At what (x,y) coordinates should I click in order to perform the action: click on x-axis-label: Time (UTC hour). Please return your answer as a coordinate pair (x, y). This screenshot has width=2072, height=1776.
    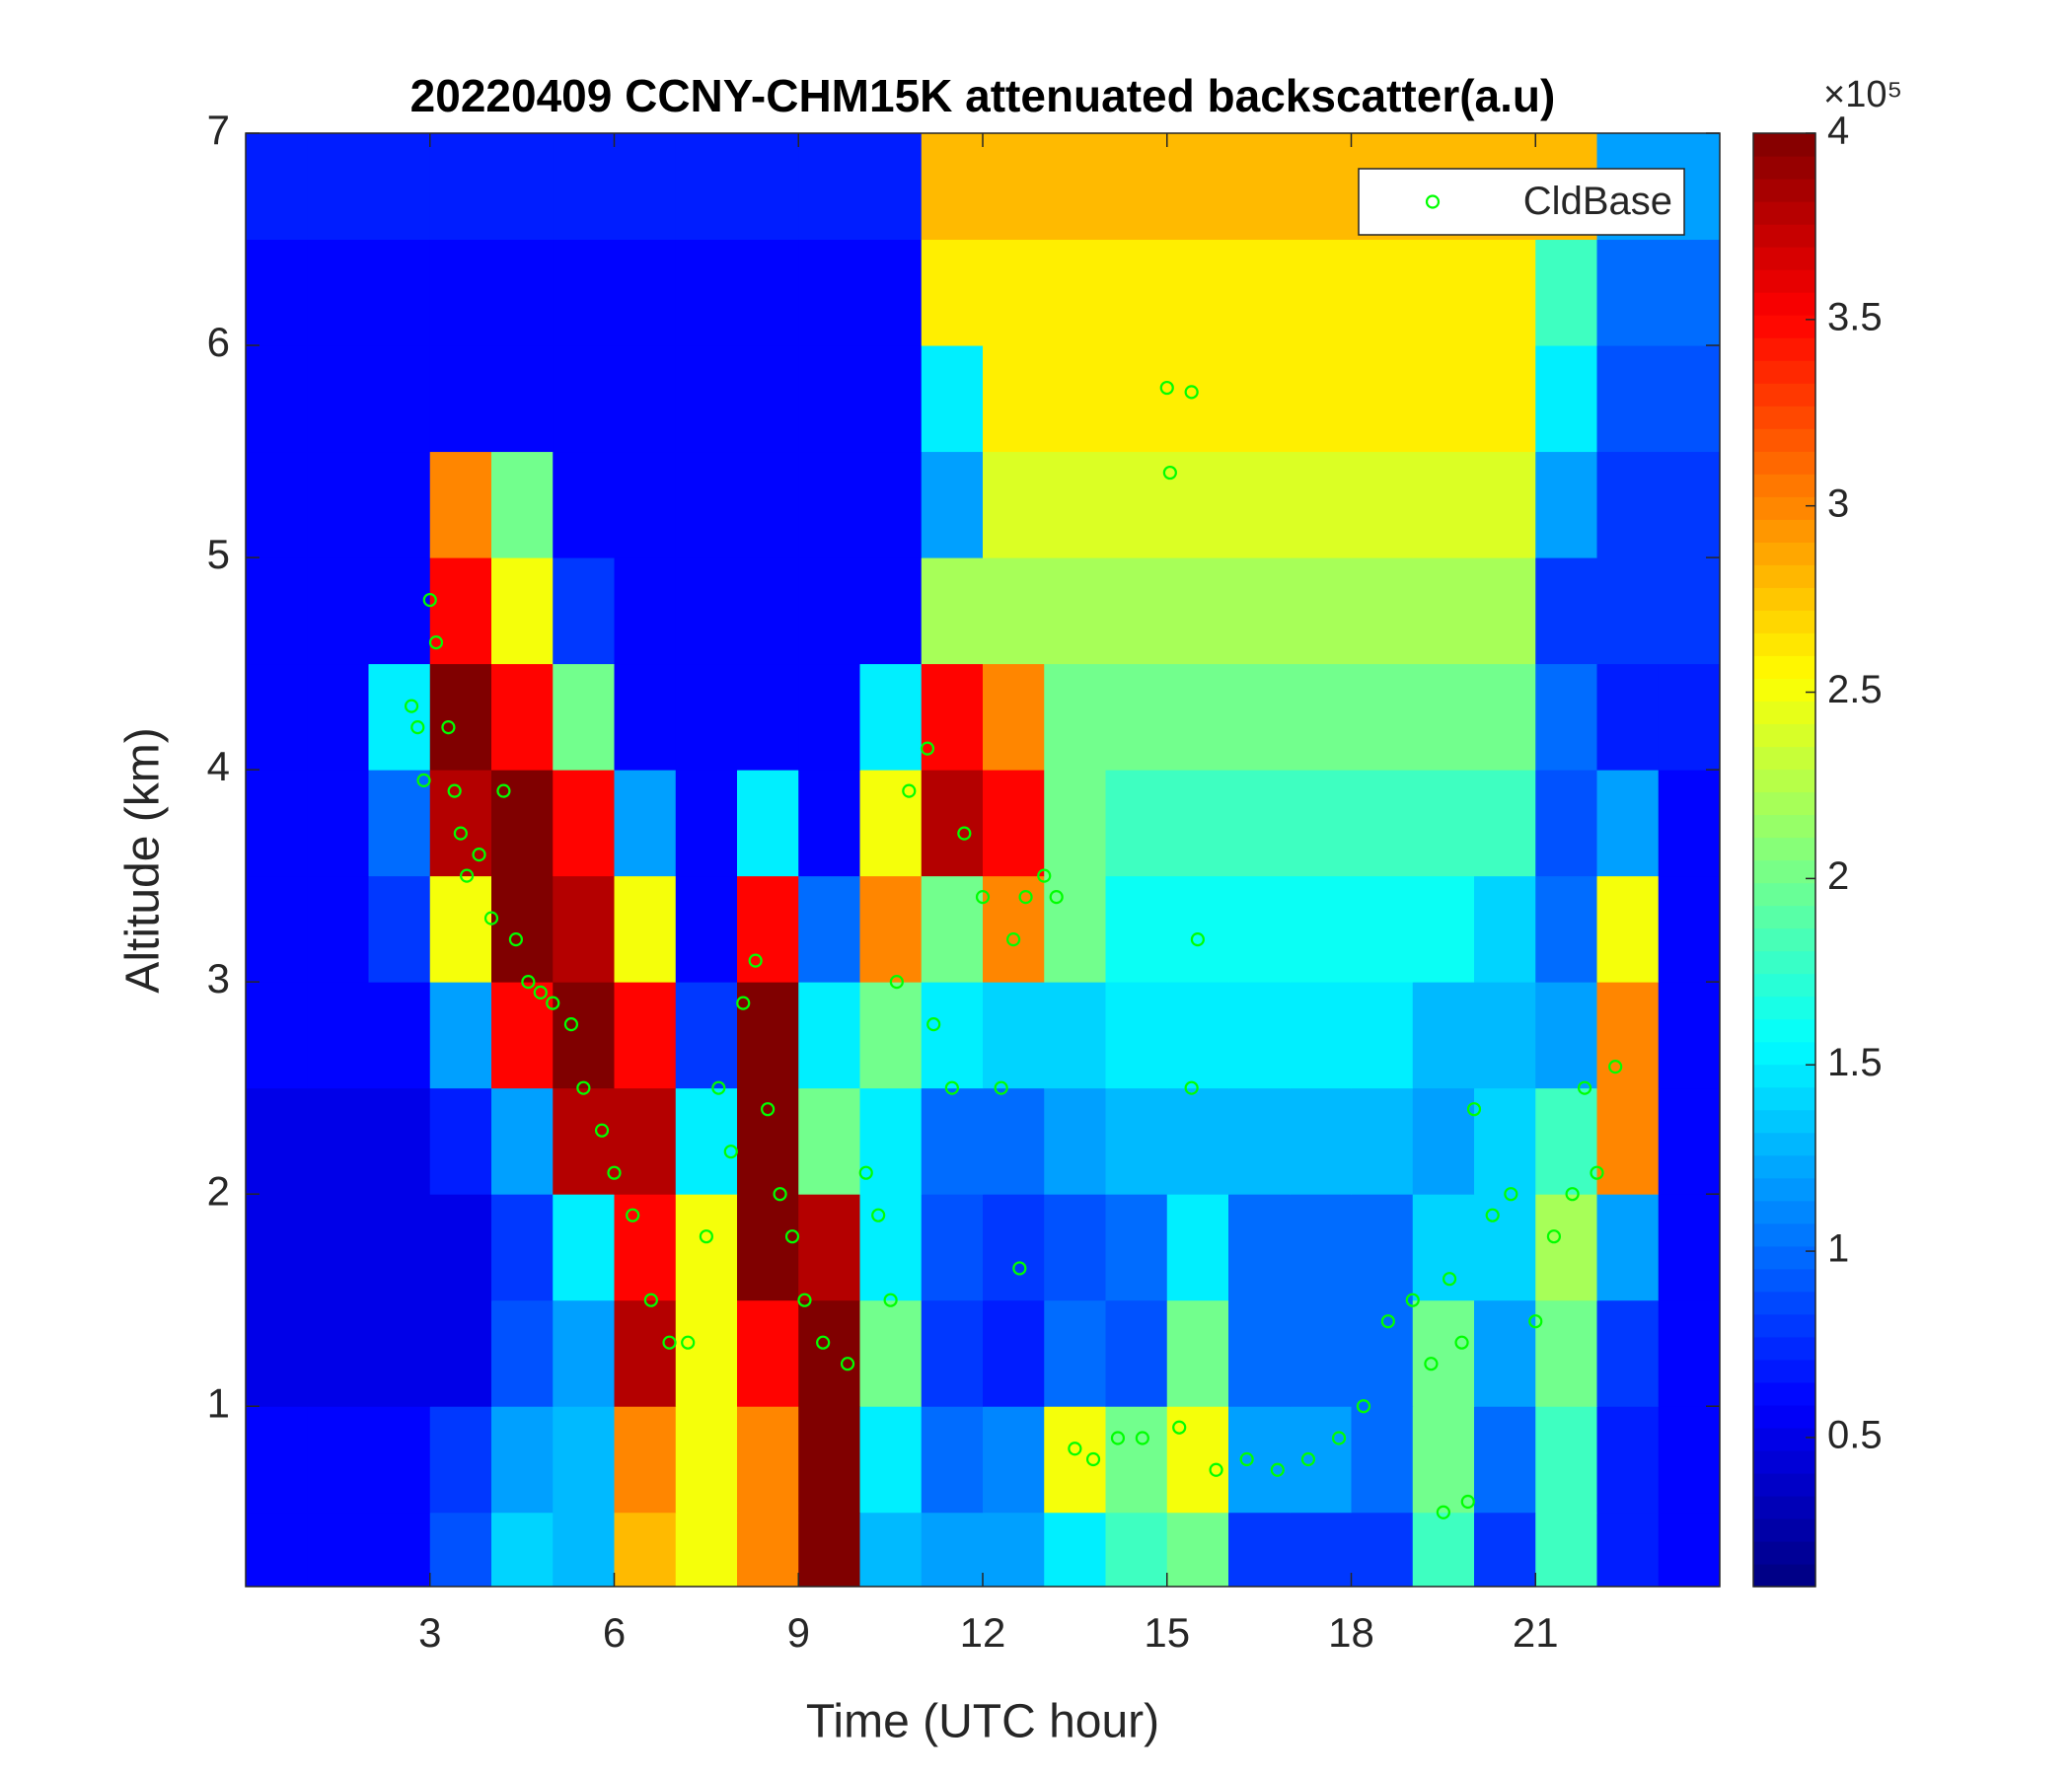
    Looking at the image, I should click on (983, 1722).